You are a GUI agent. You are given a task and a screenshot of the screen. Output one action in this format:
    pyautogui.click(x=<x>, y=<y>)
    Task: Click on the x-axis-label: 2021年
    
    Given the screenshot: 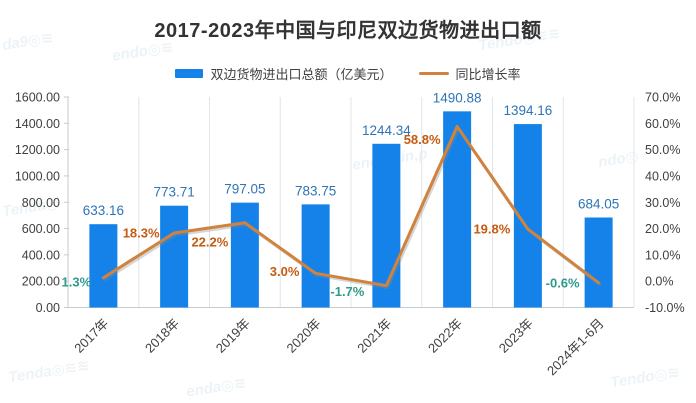 What is the action you would take?
    pyautogui.click(x=374, y=336)
    